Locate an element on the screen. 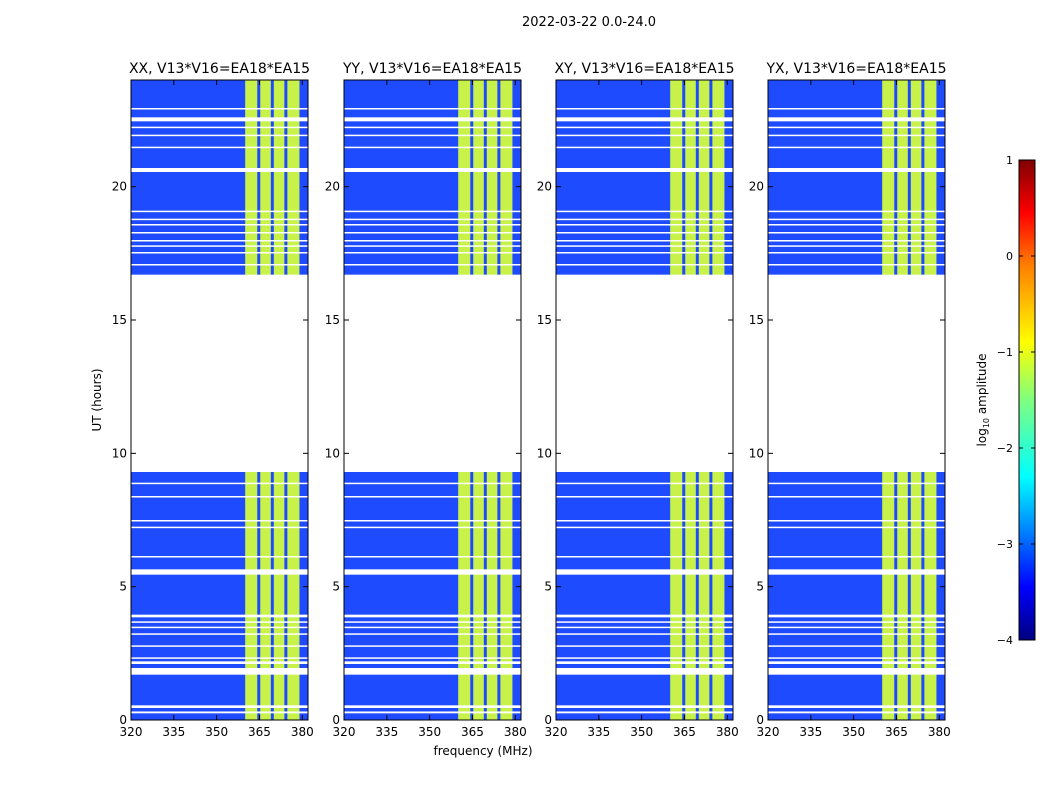 This screenshot has height=800, width=1050. panel-yx-frame is located at coordinates (856, 400).